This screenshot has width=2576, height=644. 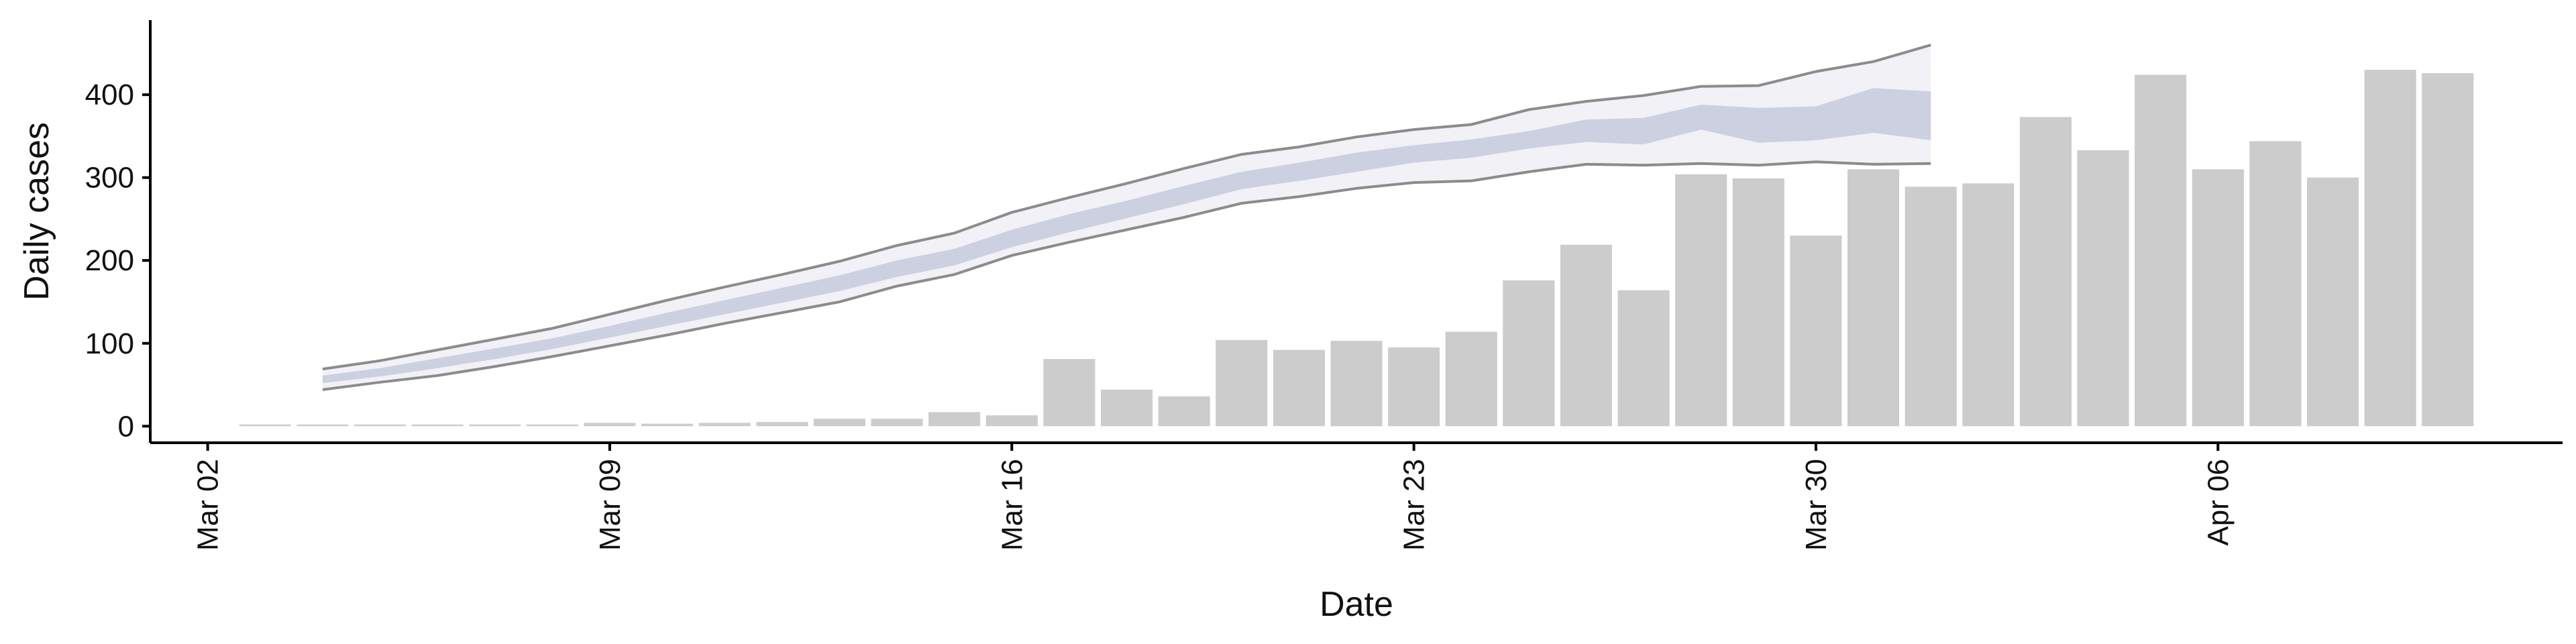 What do you see at coordinates (109, 343) in the screenshot?
I see `y-tick-label: 100` at bounding box center [109, 343].